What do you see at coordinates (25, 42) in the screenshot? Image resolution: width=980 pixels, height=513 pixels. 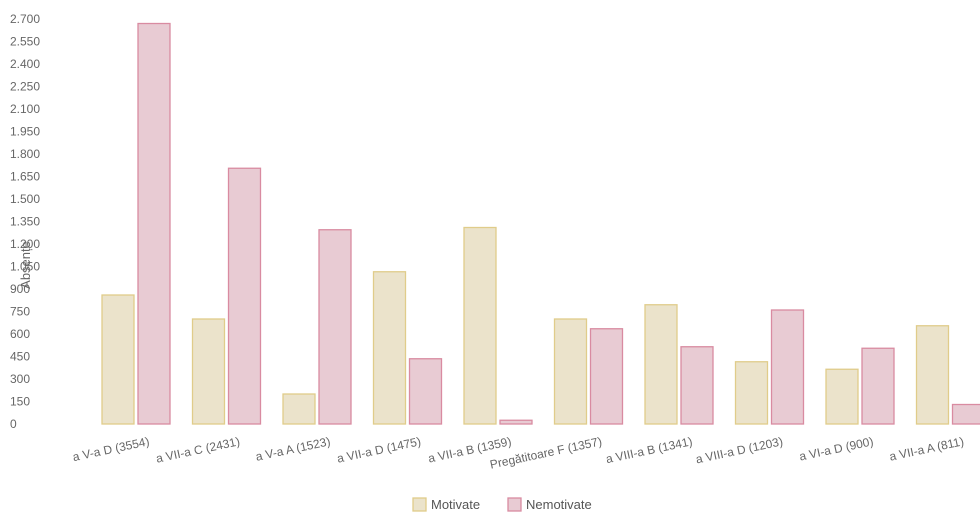 I see `y-tick-label: 2.550` at bounding box center [25, 42].